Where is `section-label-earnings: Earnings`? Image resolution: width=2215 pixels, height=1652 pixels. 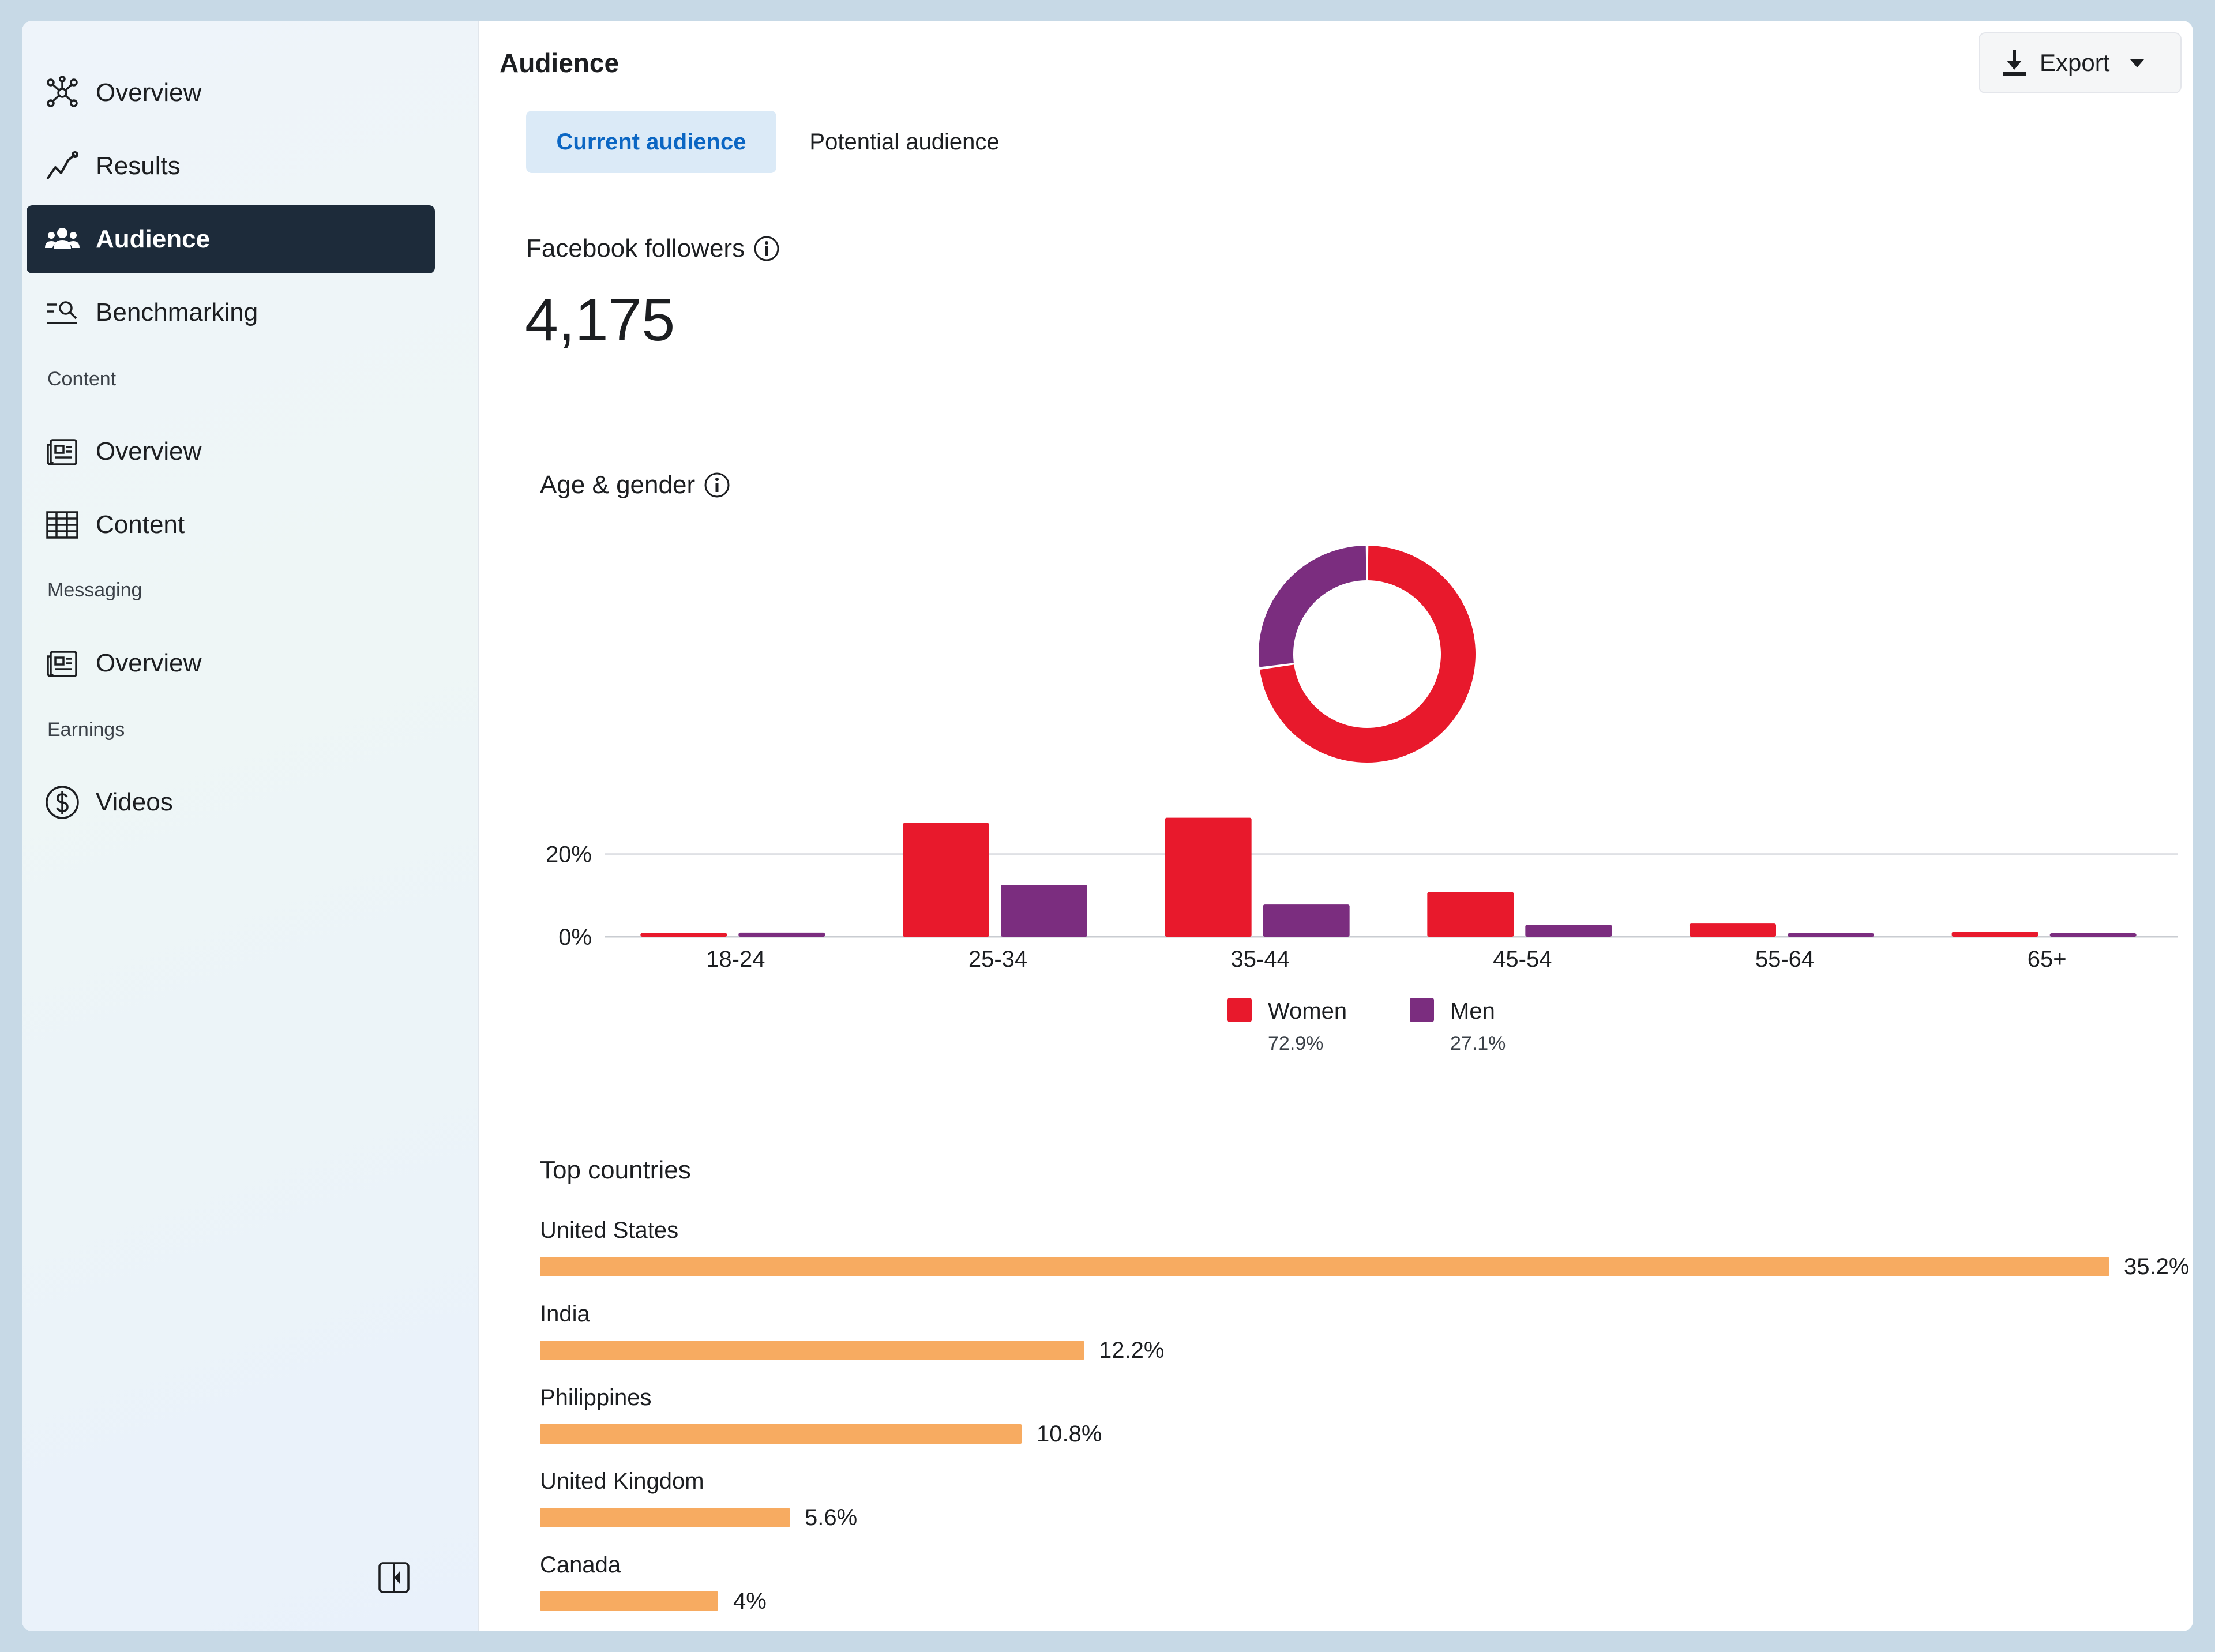
section-label-earnings: Earnings is located at coordinates (86, 730).